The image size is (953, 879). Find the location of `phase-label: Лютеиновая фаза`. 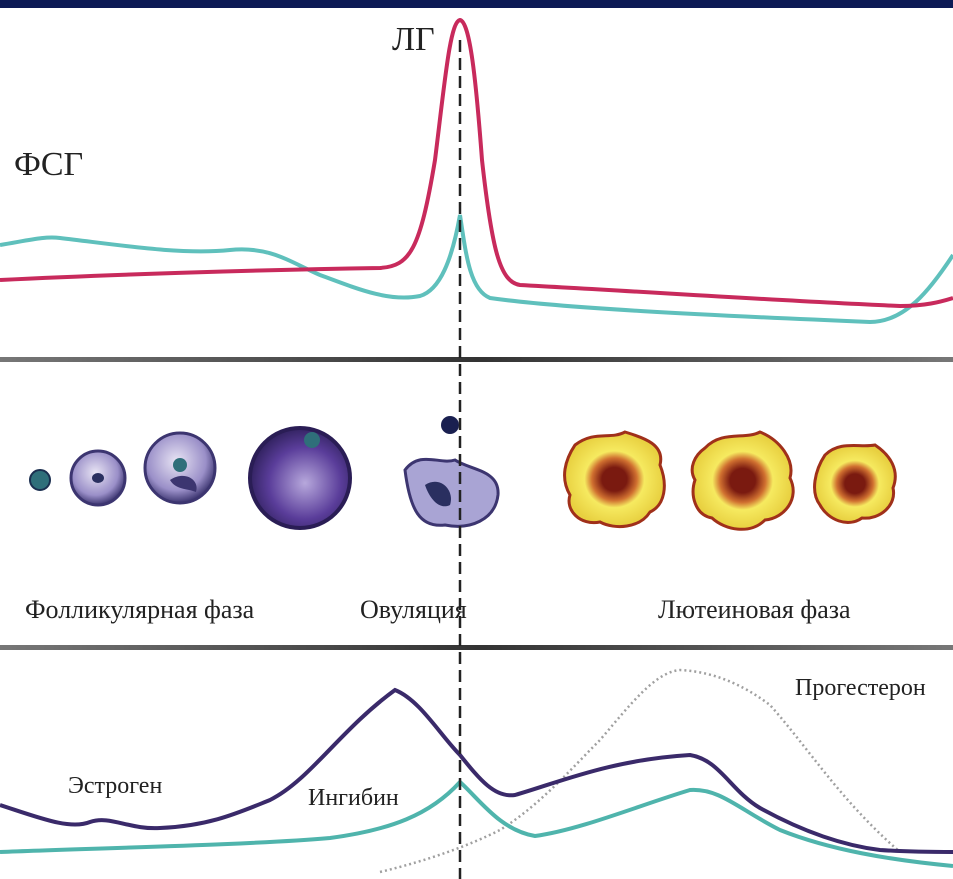

phase-label: Лютеиновая фаза is located at coordinates (754, 609).